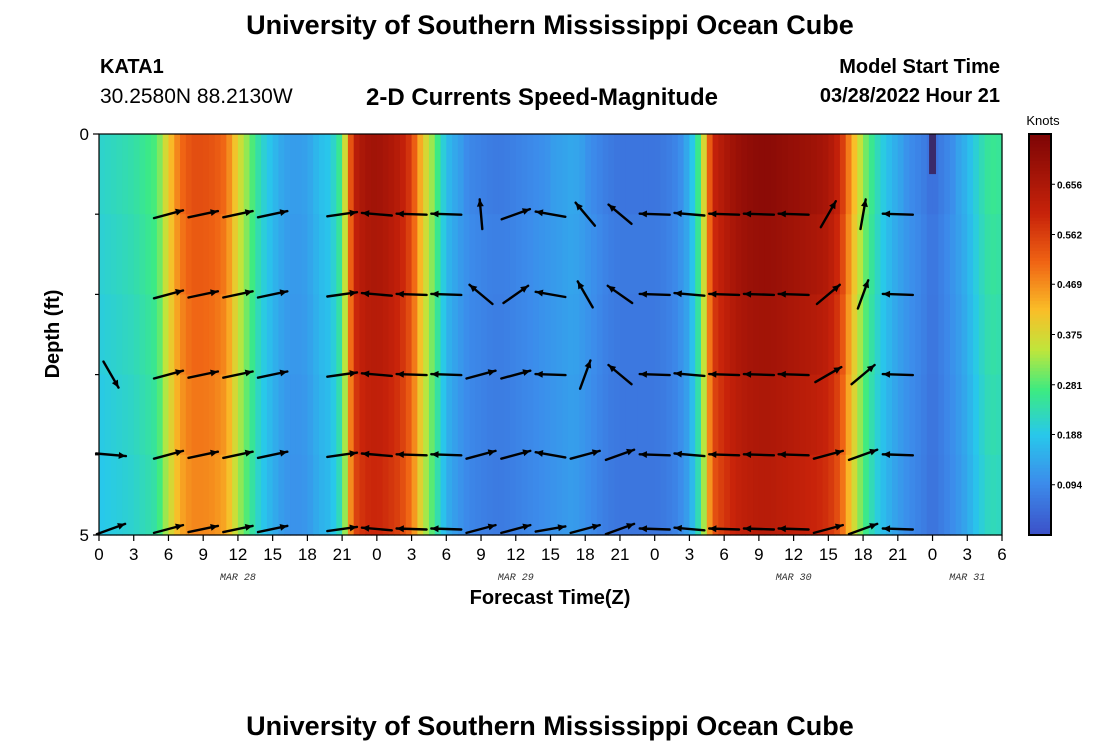 This screenshot has width=1100, height=750. What do you see at coordinates (967, 554) in the screenshot?
I see `x-tick-label: 3` at bounding box center [967, 554].